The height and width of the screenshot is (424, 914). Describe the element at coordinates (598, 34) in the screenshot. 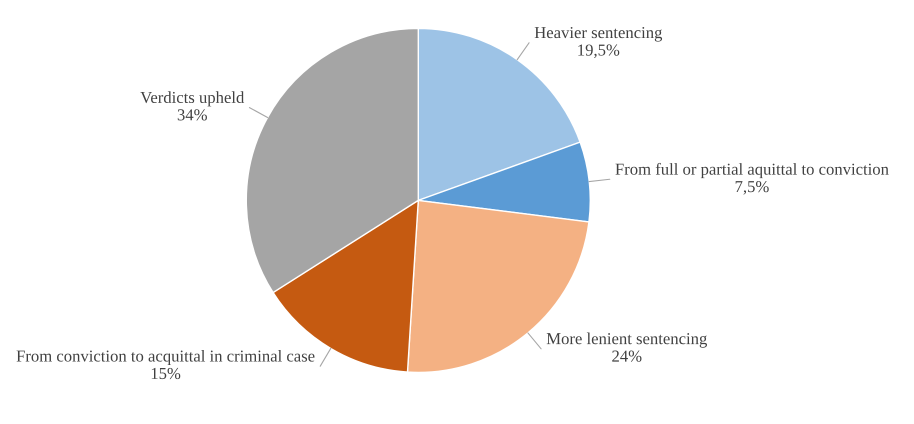

I see `slice-label: Heavier sentencing` at that location.